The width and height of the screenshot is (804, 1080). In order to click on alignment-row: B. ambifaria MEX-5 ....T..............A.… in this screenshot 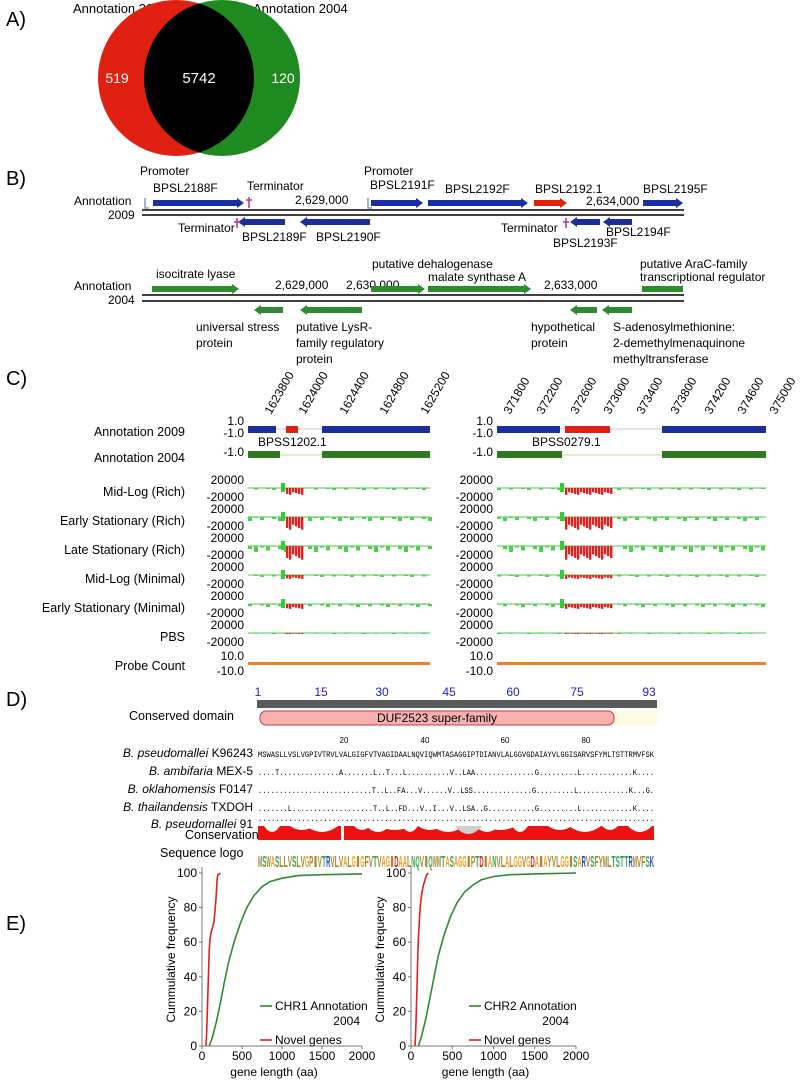, I will do `click(401, 771)`.